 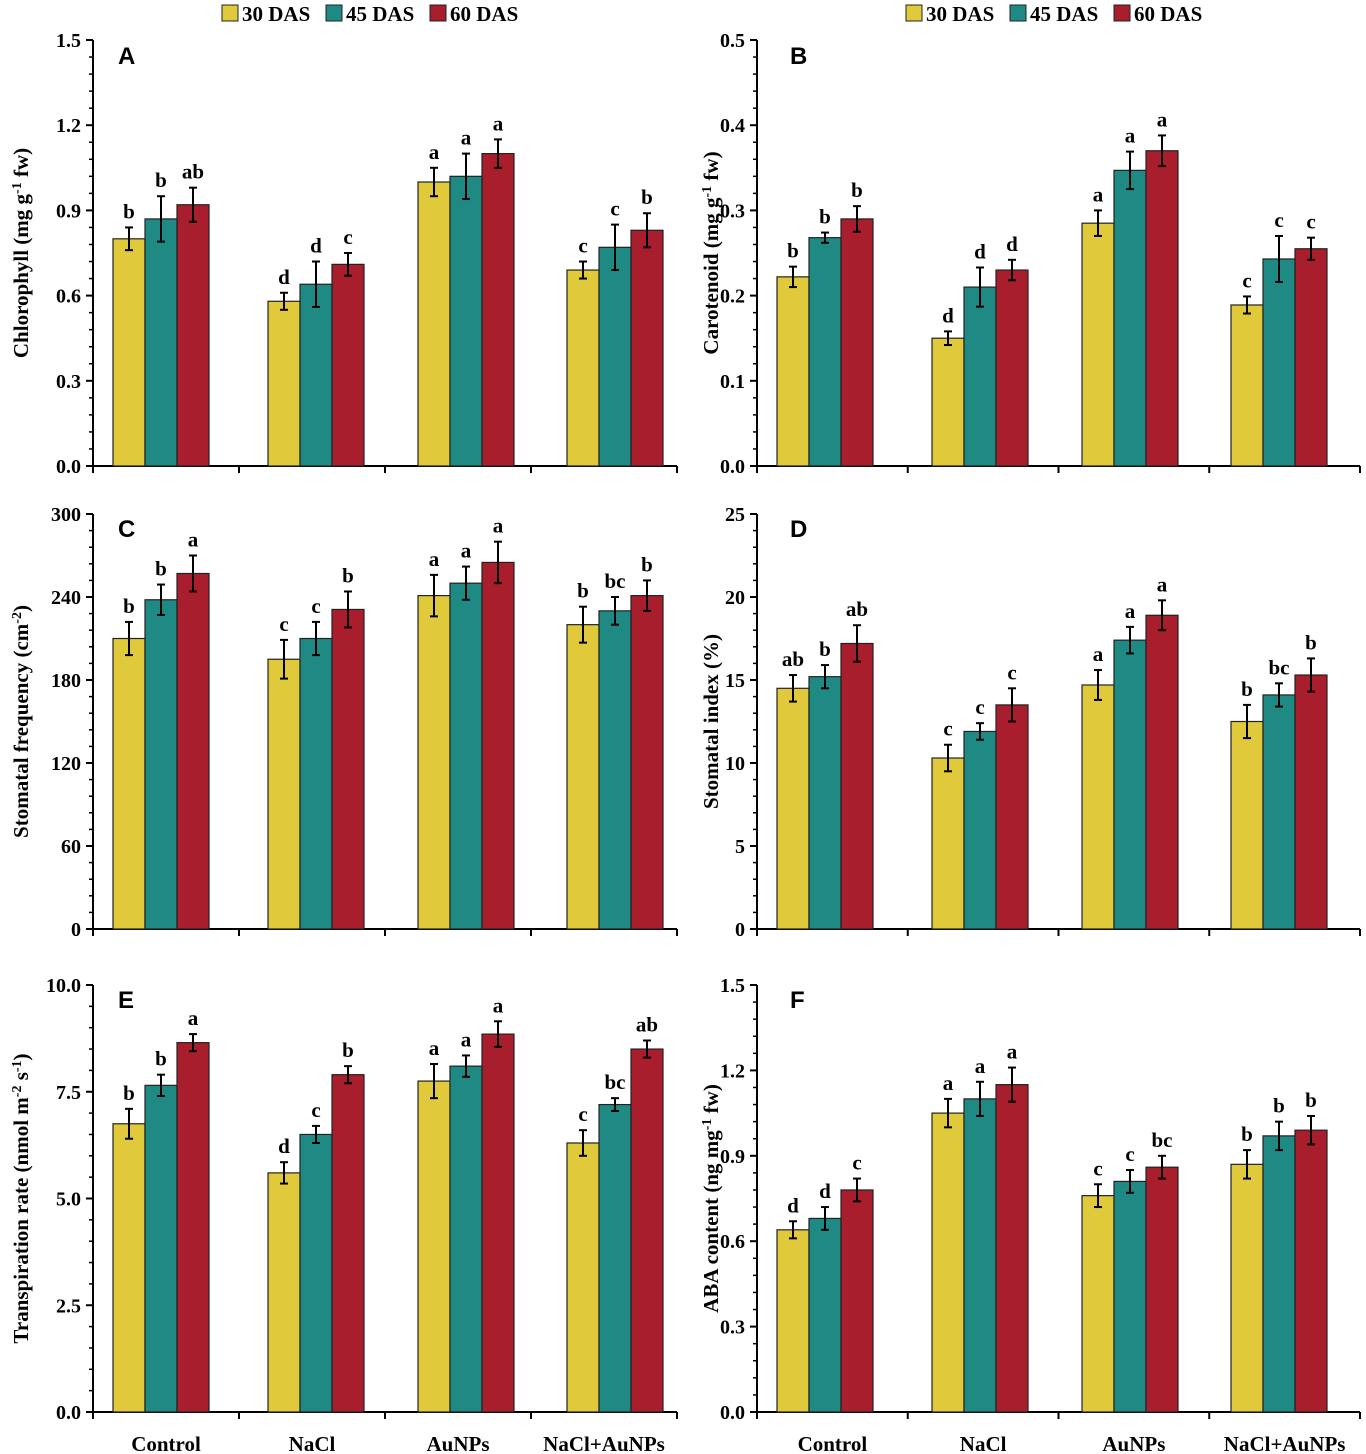 I want to click on y-axis-label: Carotenoid (mg g-1 fw), so click(x=711, y=252).